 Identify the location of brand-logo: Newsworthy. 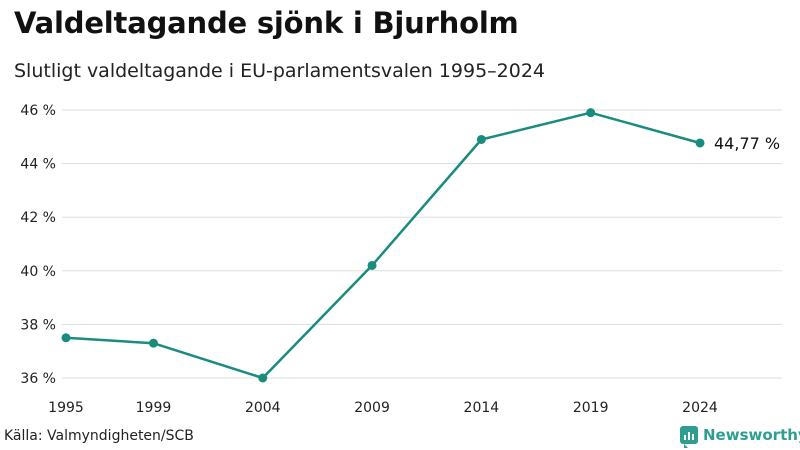
(740, 437).